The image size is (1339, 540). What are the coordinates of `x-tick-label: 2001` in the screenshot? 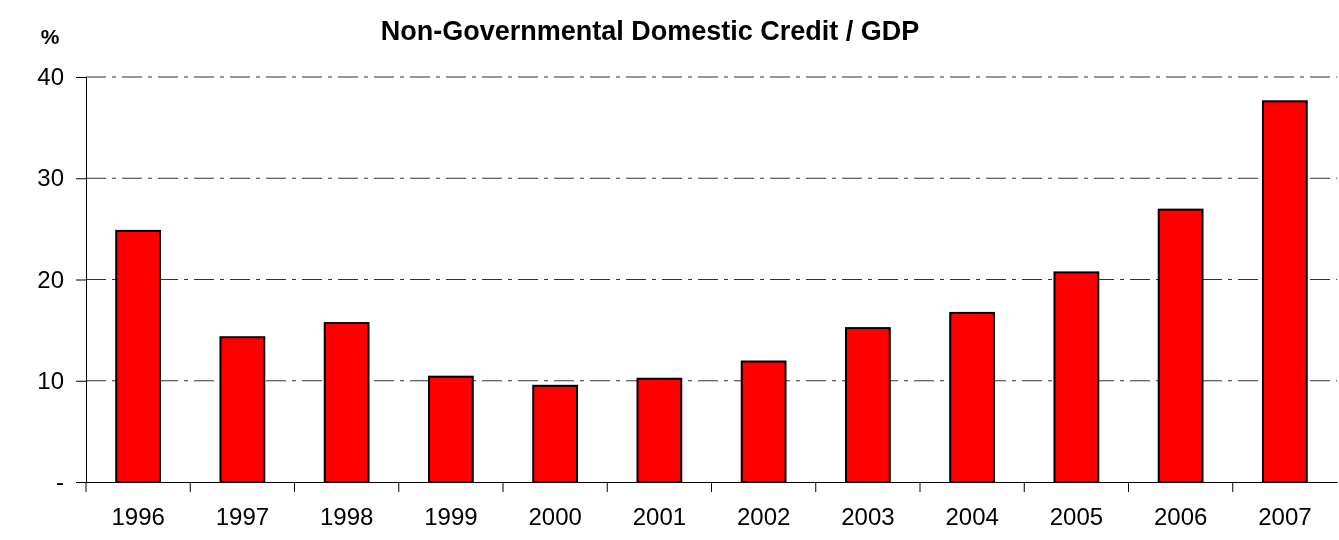 It's located at (659, 517).